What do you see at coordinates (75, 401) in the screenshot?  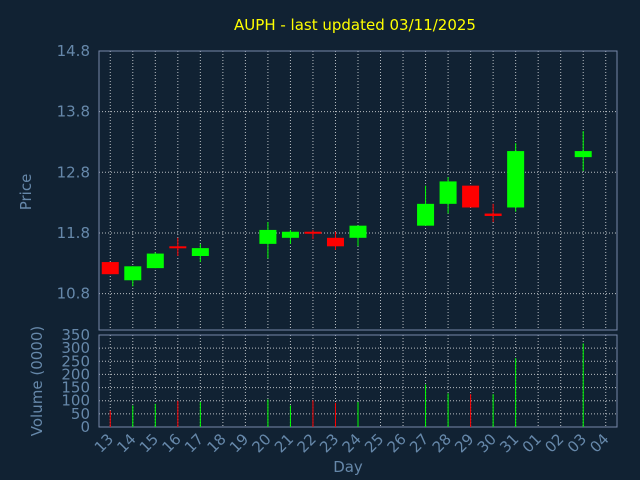 I see `volume-tick-label: 100` at bounding box center [75, 401].